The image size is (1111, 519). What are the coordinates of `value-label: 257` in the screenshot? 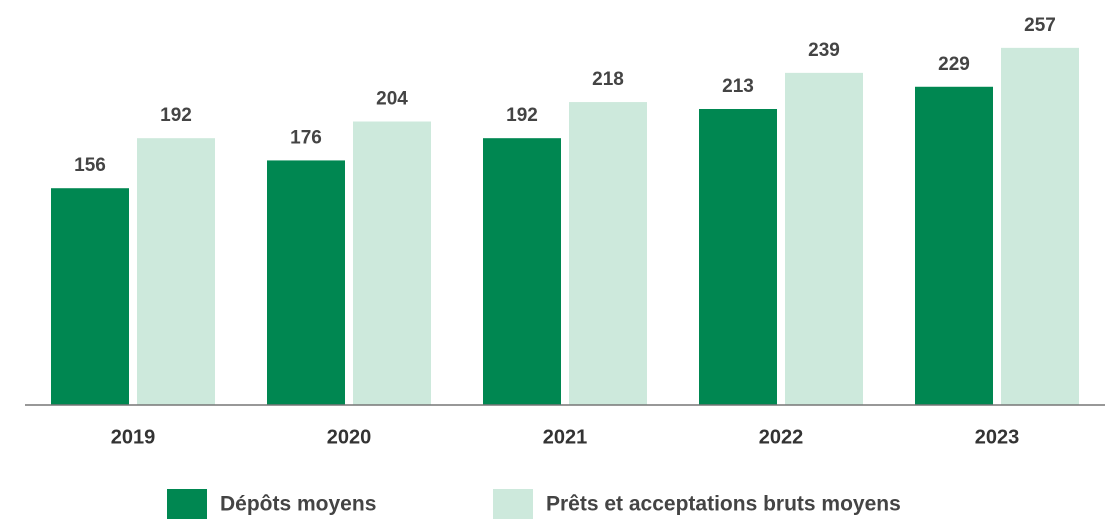 It's located at (1040, 25).